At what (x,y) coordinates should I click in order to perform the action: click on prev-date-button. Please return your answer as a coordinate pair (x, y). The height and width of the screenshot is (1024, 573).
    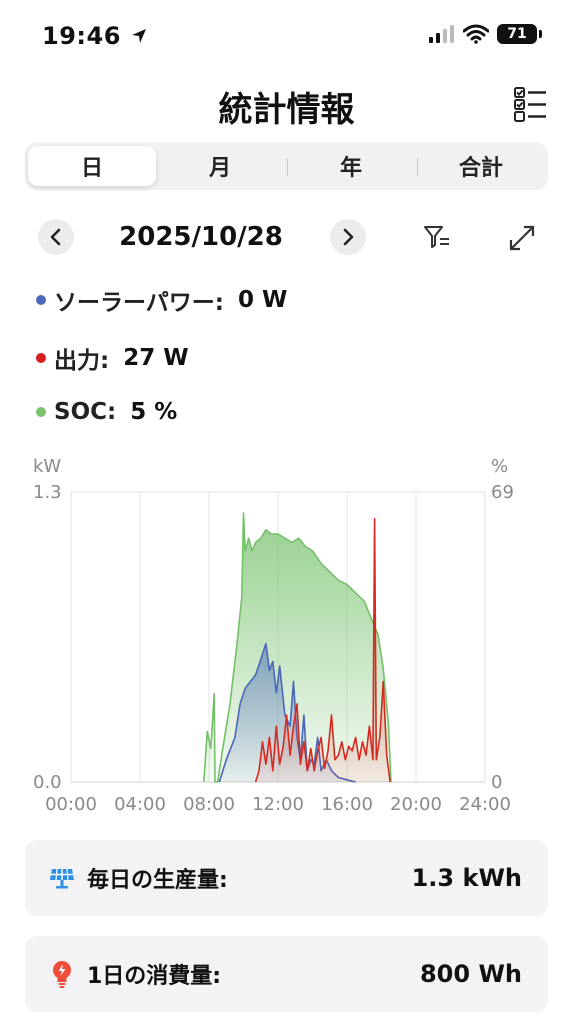
    Looking at the image, I should click on (56, 237).